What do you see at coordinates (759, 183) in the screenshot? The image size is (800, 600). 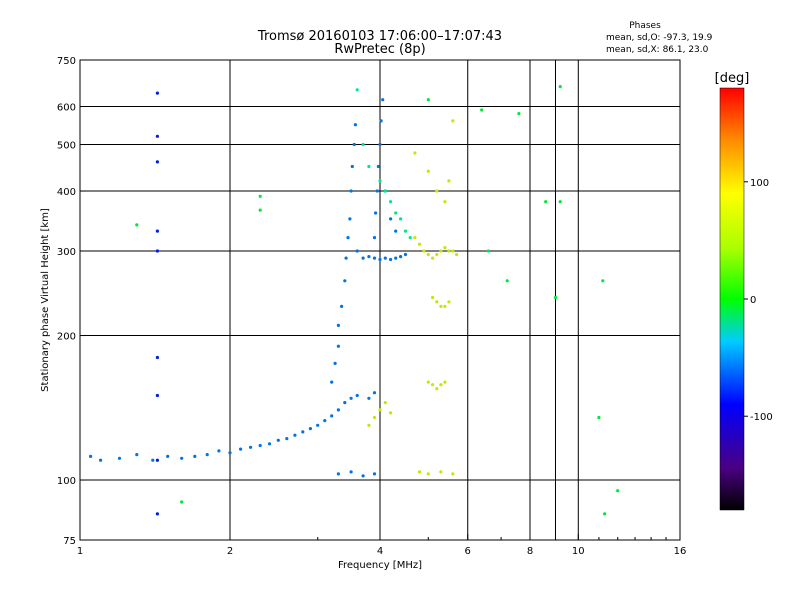 I see `colorbar-tick-label: 100` at bounding box center [759, 183].